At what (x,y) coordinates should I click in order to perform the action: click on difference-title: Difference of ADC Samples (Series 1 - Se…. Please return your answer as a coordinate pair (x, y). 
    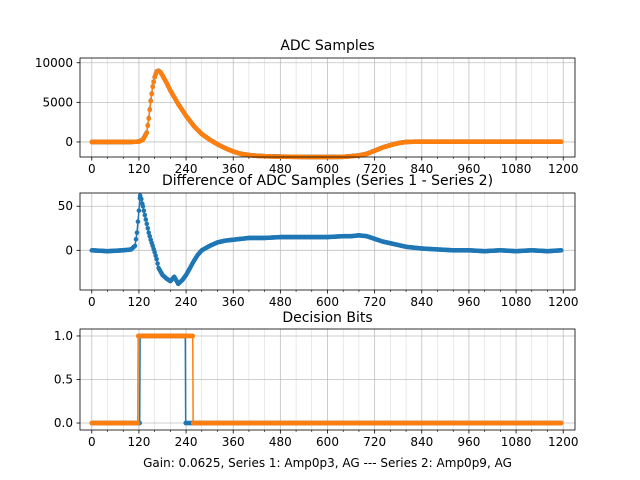
    Looking at the image, I should click on (327, 181).